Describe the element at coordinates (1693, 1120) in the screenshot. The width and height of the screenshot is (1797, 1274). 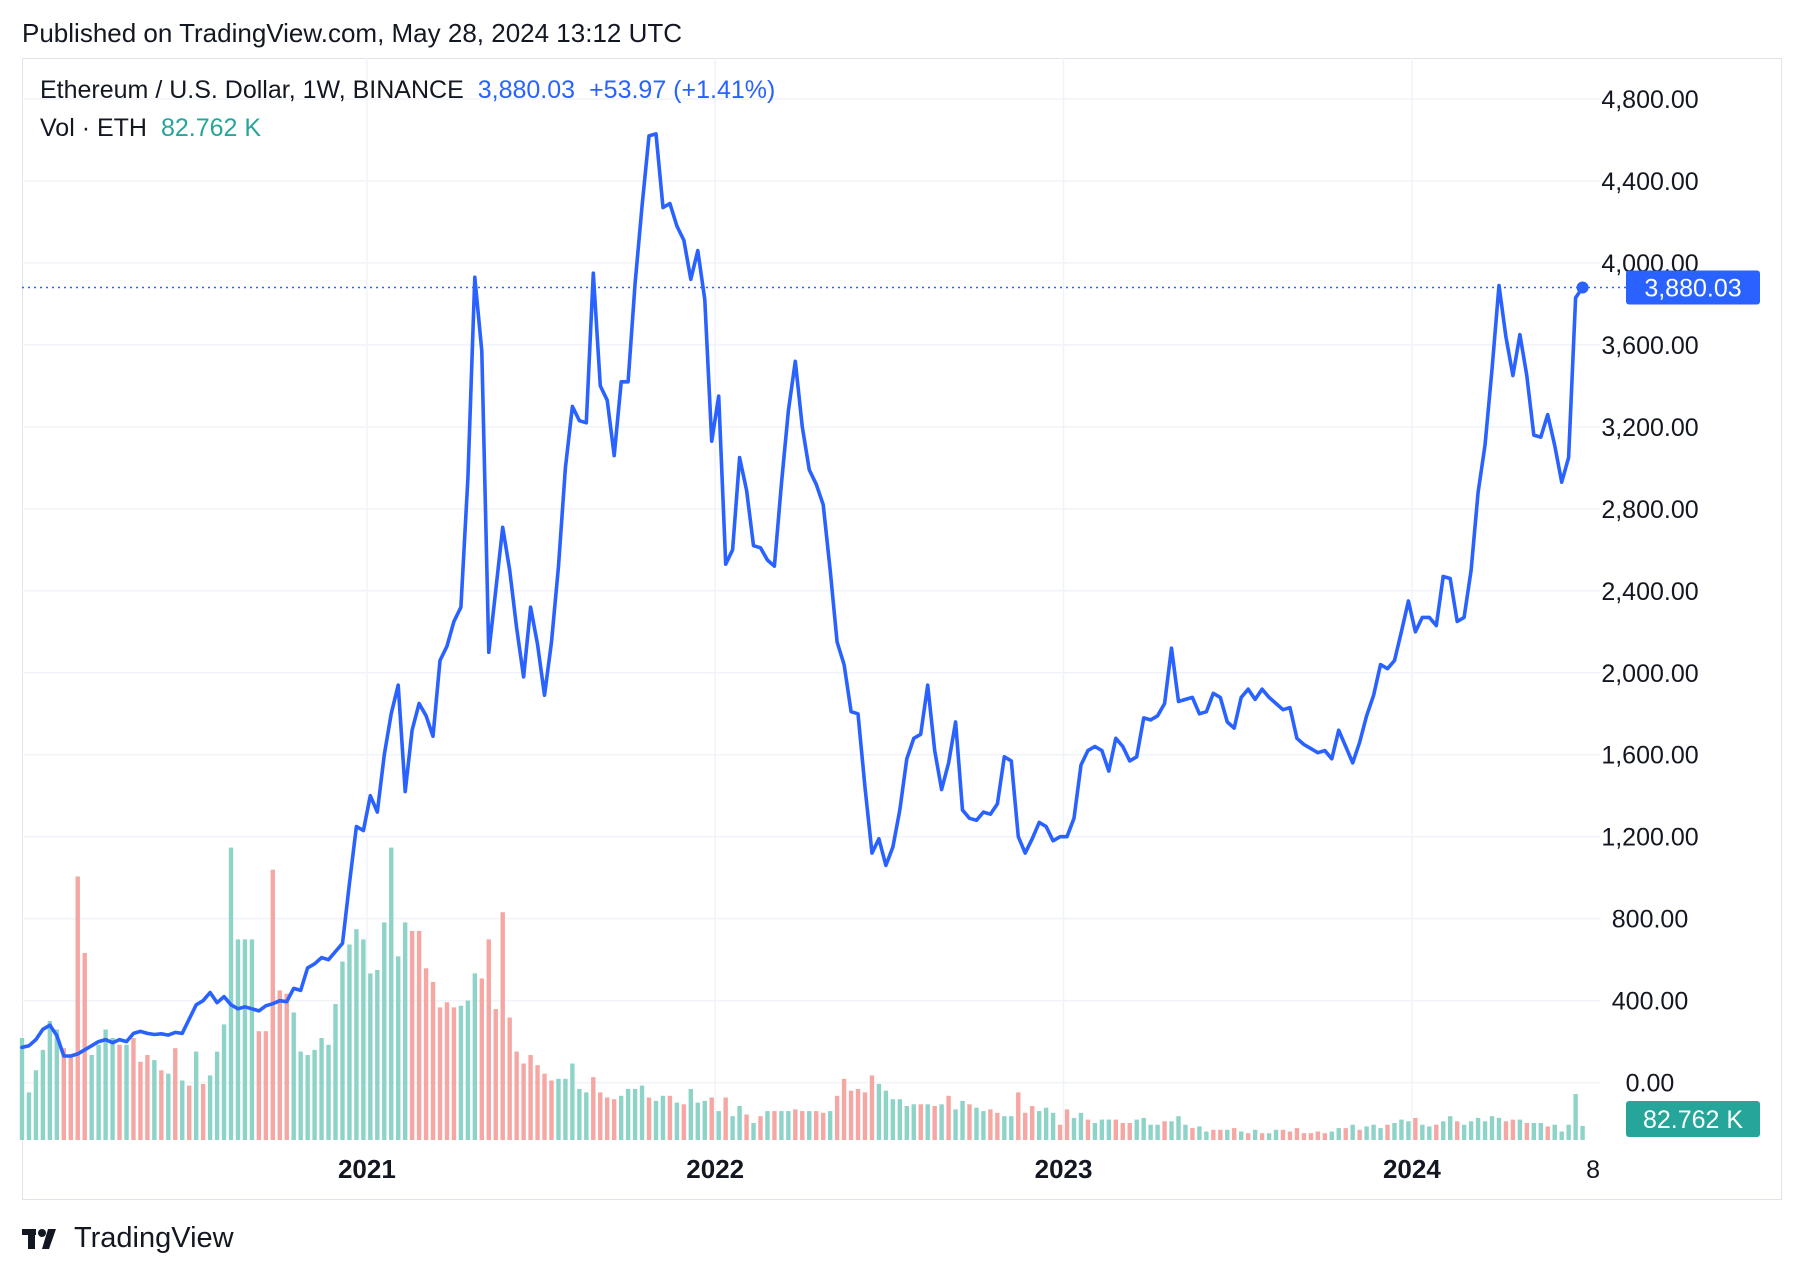
I see `volume-badge-text: 82.762 K` at that location.